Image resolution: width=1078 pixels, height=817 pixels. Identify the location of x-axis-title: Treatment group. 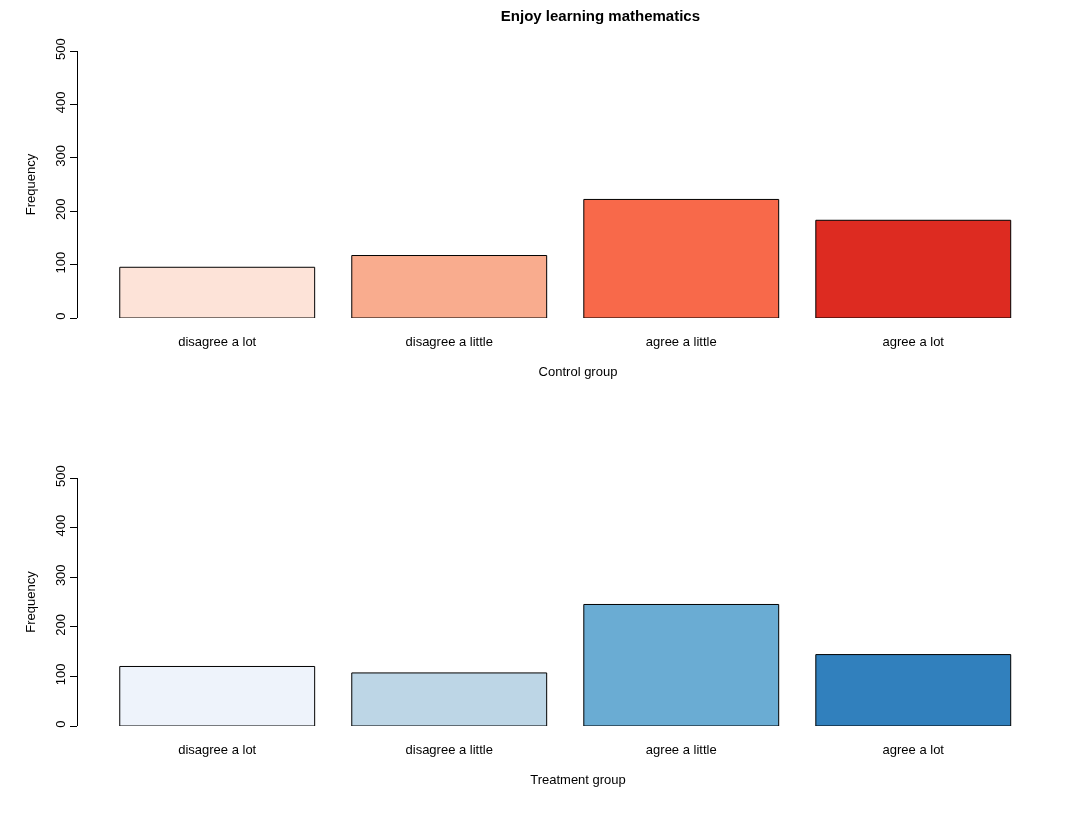
(578, 779).